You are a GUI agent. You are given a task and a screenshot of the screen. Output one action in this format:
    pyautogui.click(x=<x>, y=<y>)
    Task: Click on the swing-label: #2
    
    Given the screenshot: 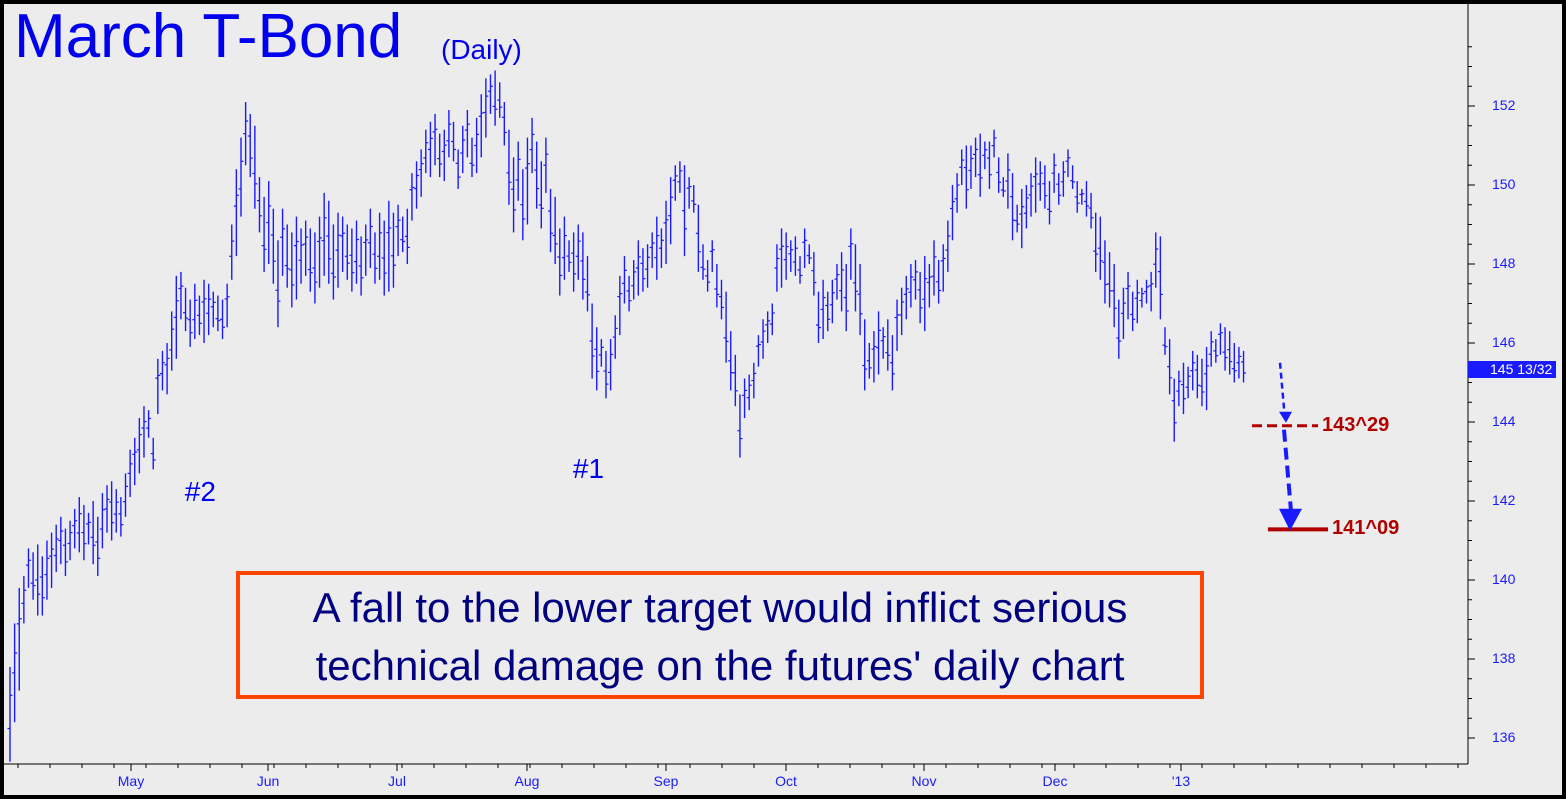 What is the action you would take?
    pyautogui.click(x=200, y=491)
    